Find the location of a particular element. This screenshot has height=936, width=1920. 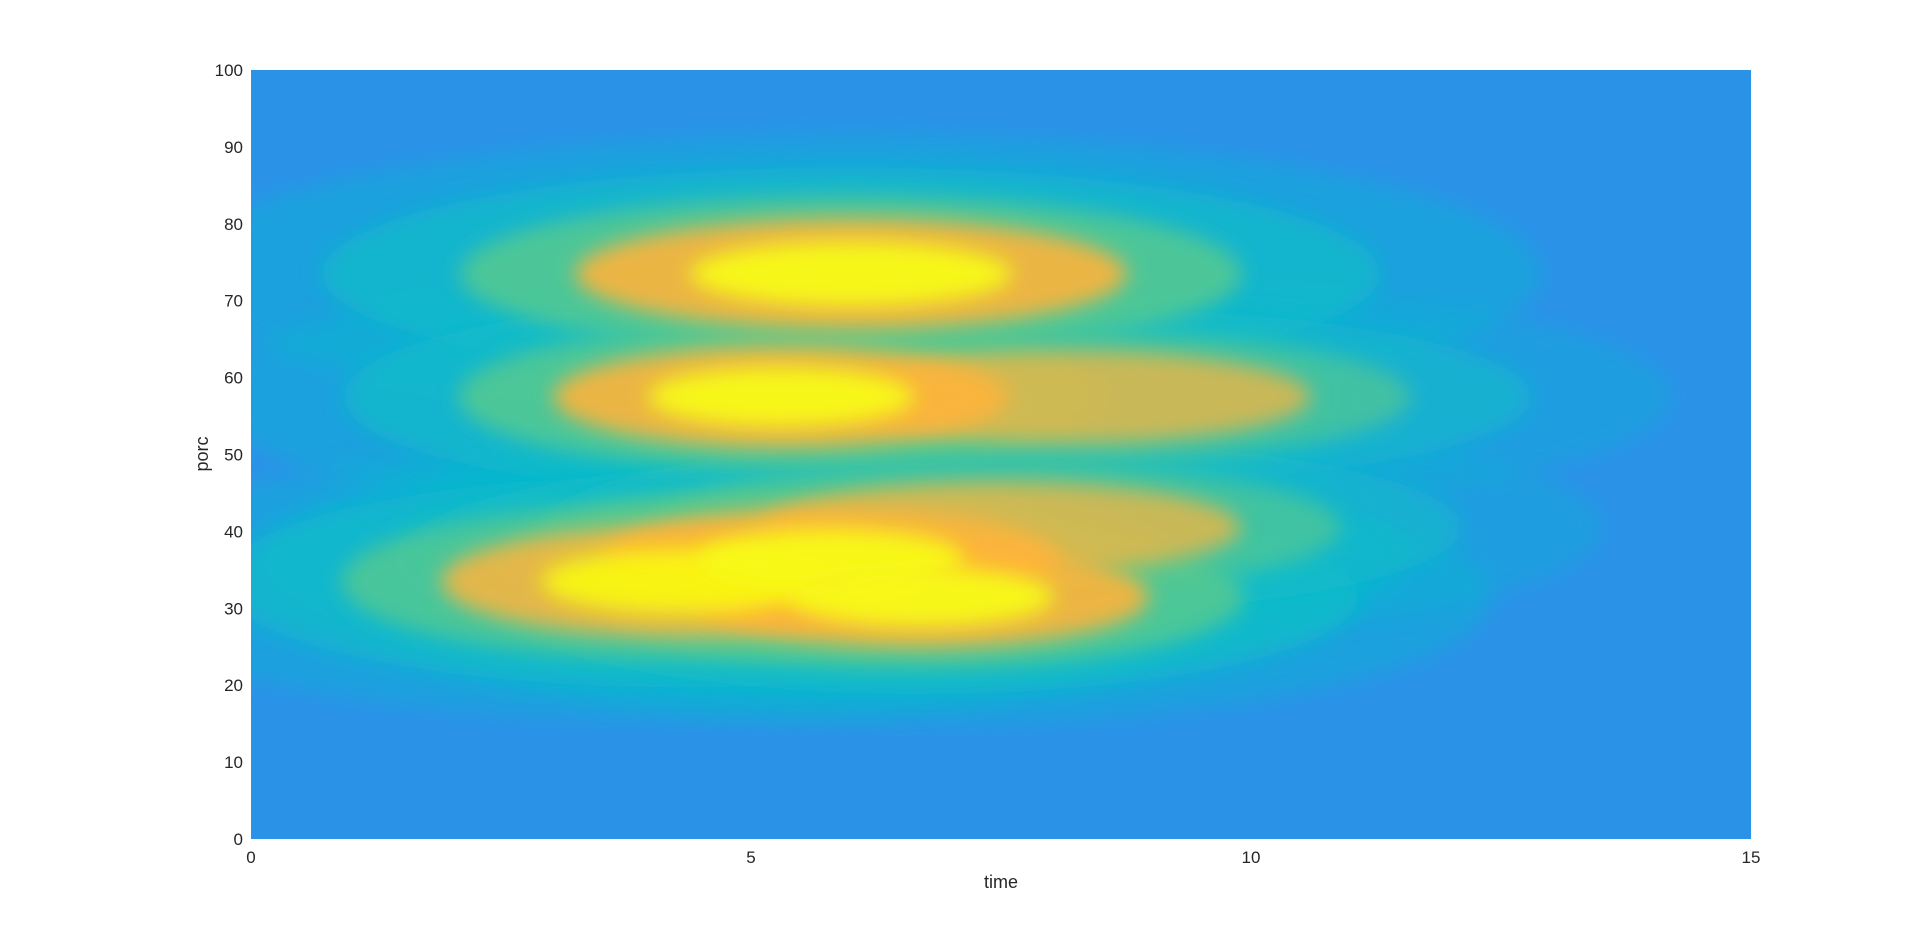

x-tick-label: 5 is located at coordinates (750, 857).